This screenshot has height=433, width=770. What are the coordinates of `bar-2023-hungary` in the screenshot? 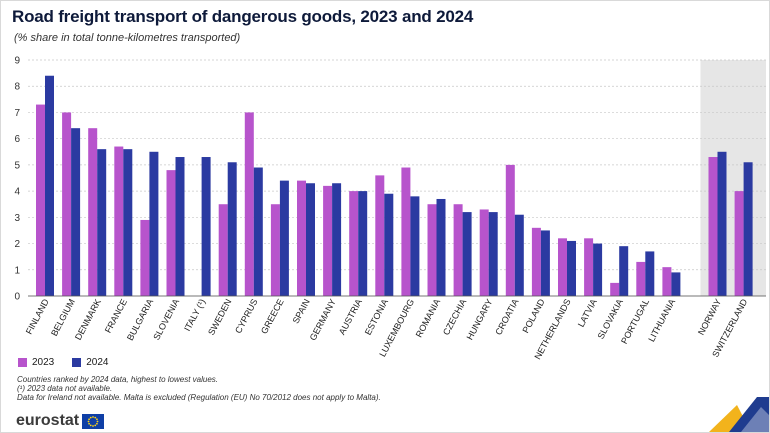 It's located at (484, 252).